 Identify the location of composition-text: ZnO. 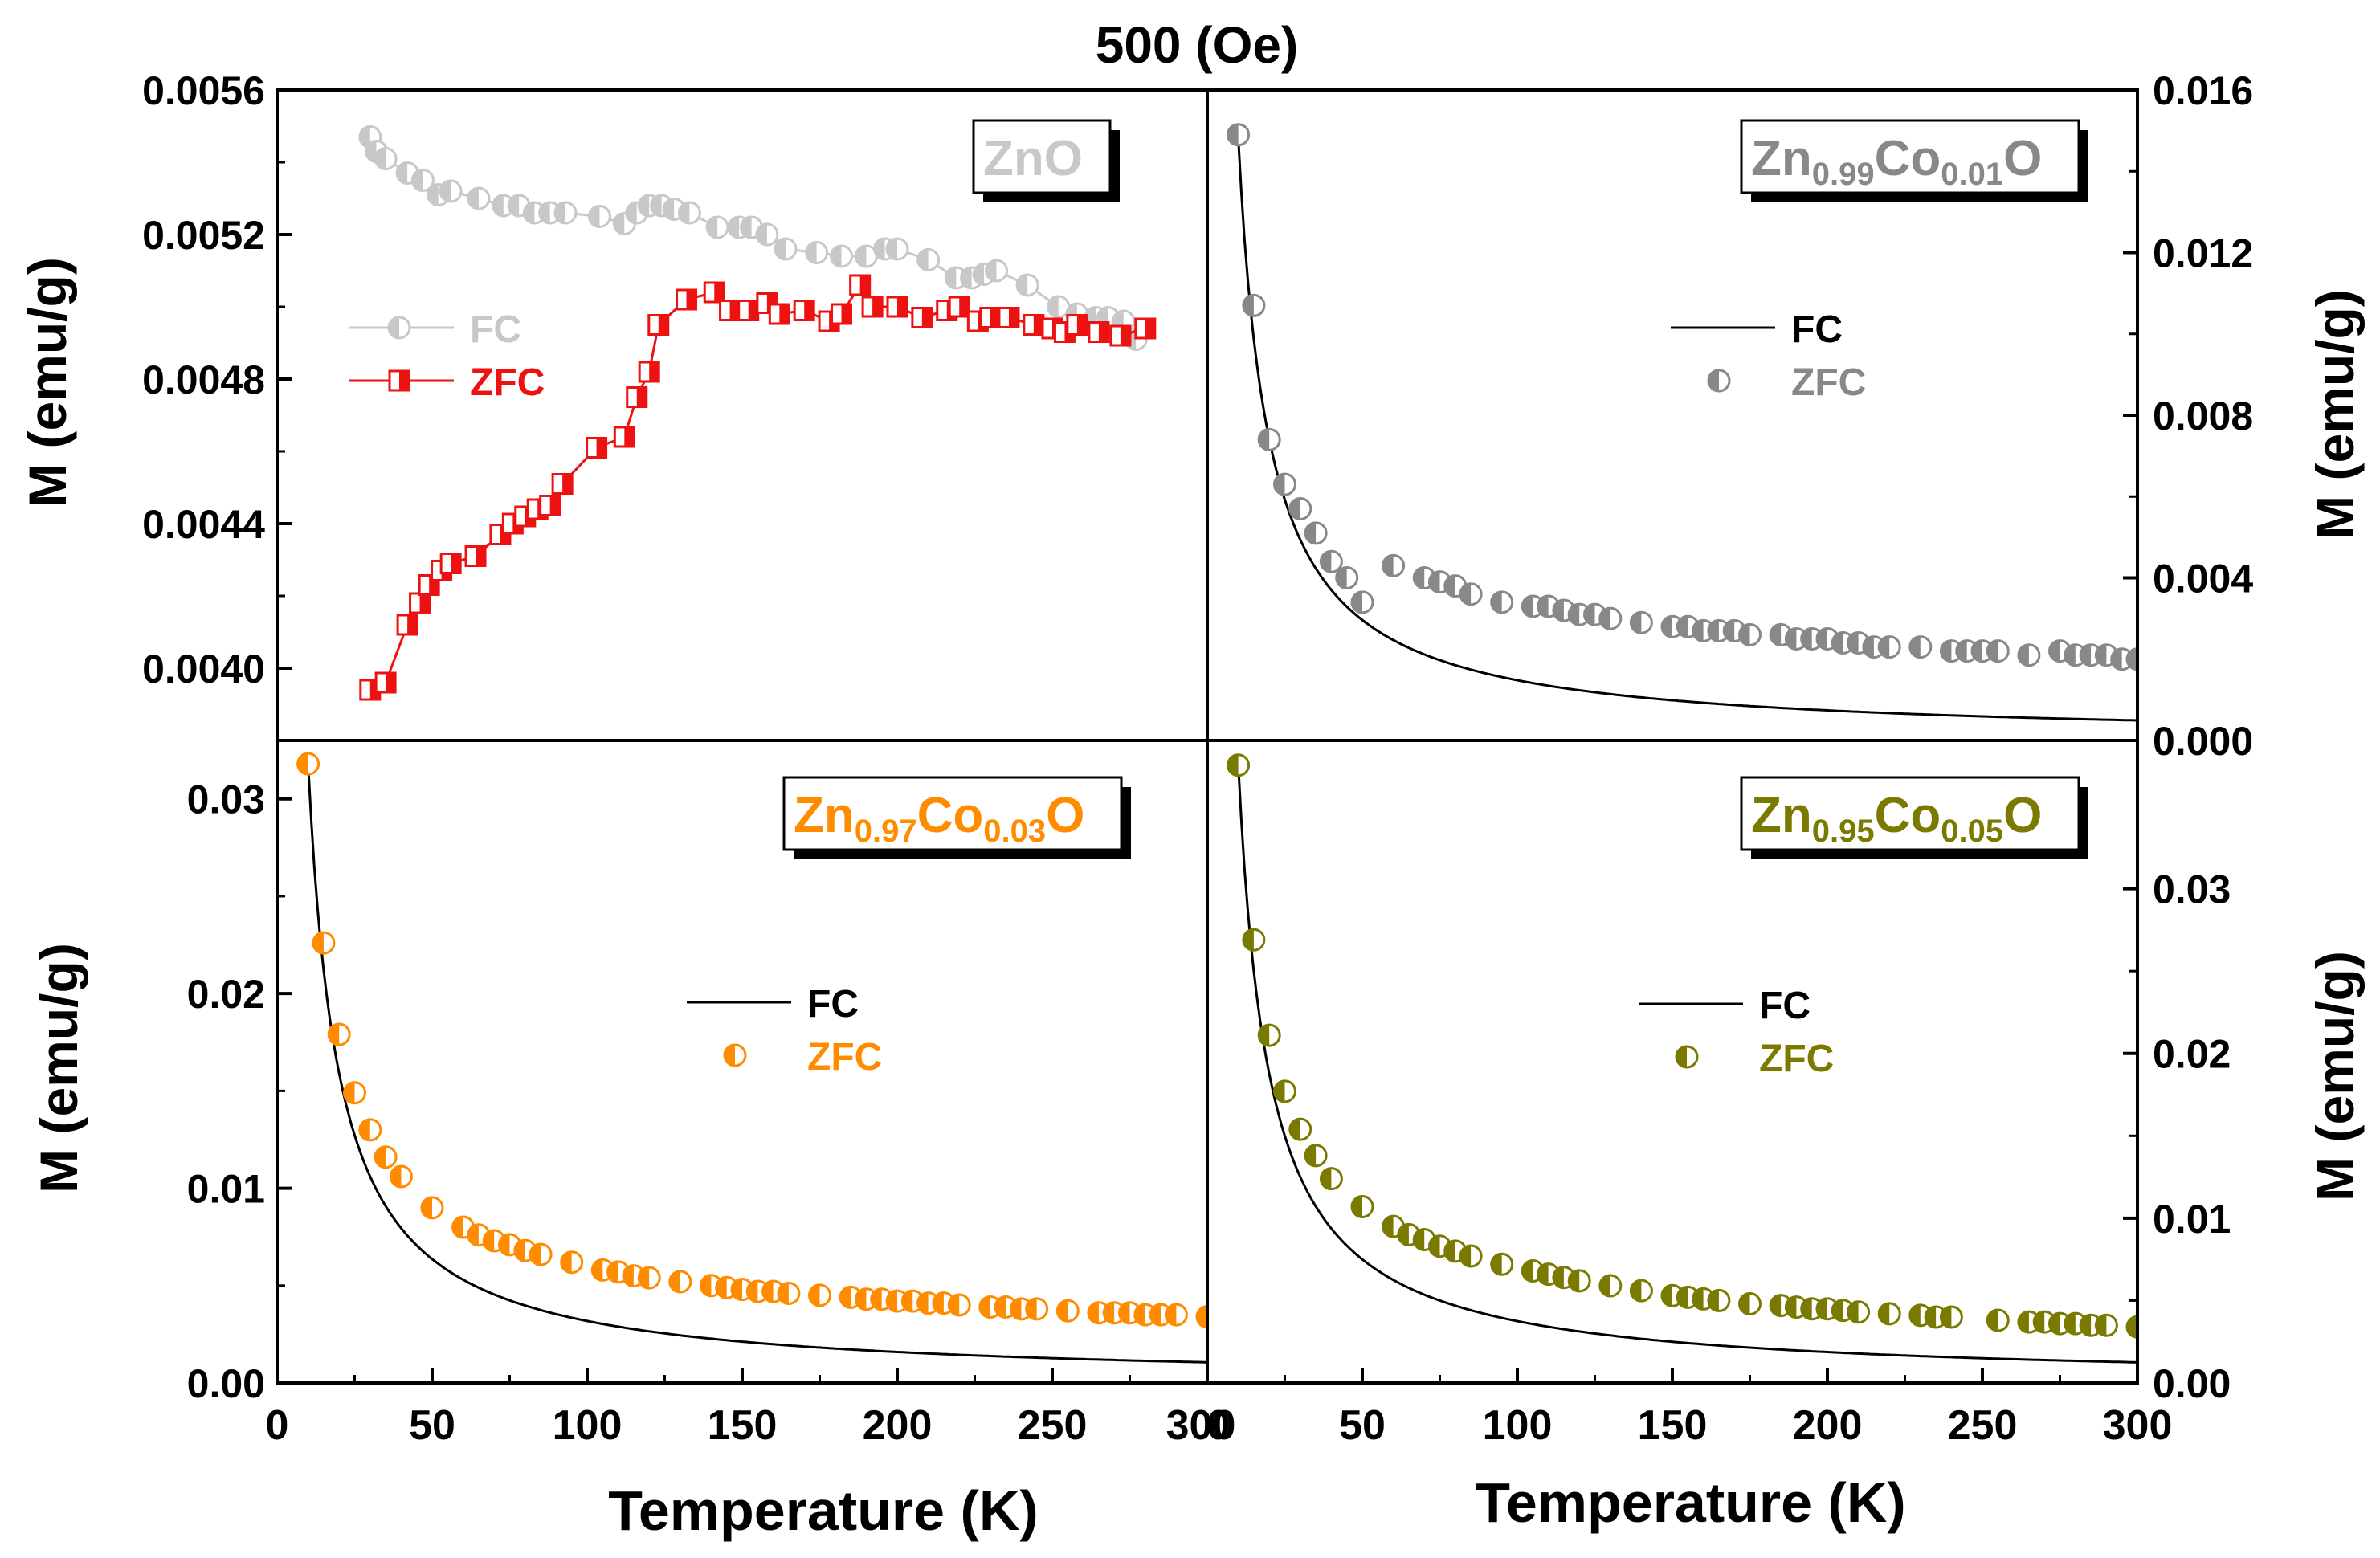
(1033, 158).